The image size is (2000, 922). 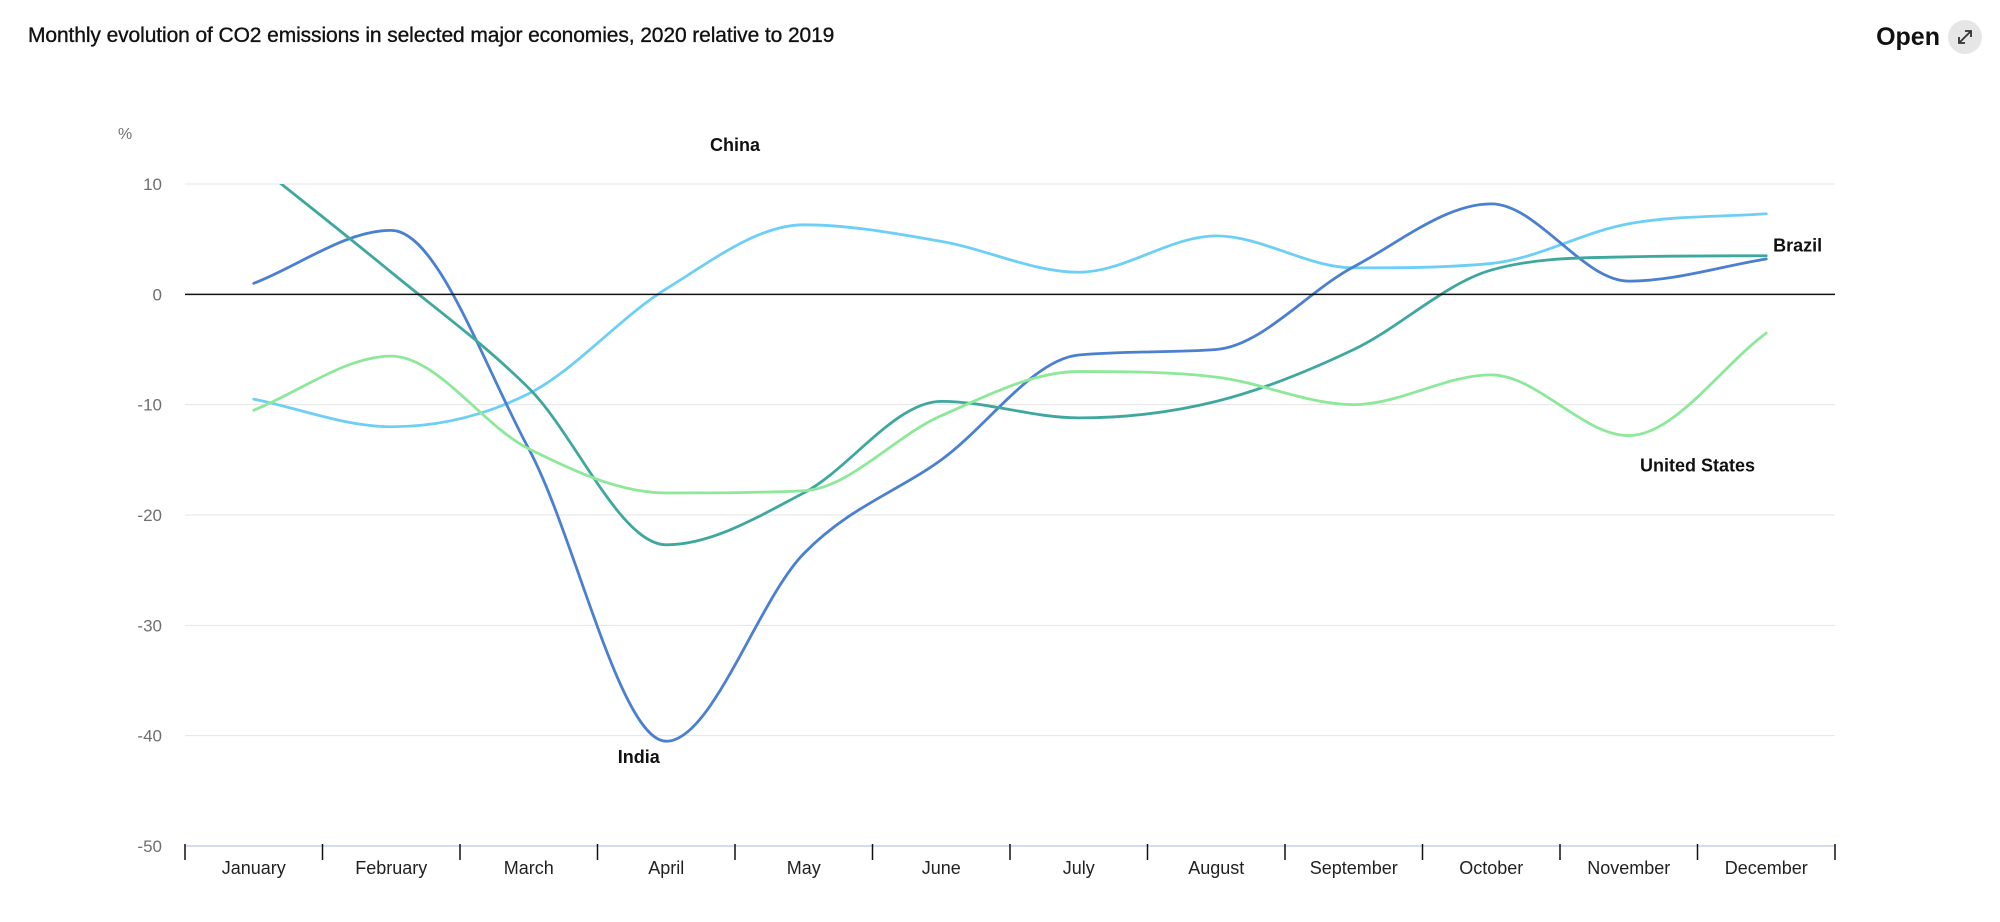 What do you see at coordinates (1697, 466) in the screenshot?
I see `series-label-united-states: United States` at bounding box center [1697, 466].